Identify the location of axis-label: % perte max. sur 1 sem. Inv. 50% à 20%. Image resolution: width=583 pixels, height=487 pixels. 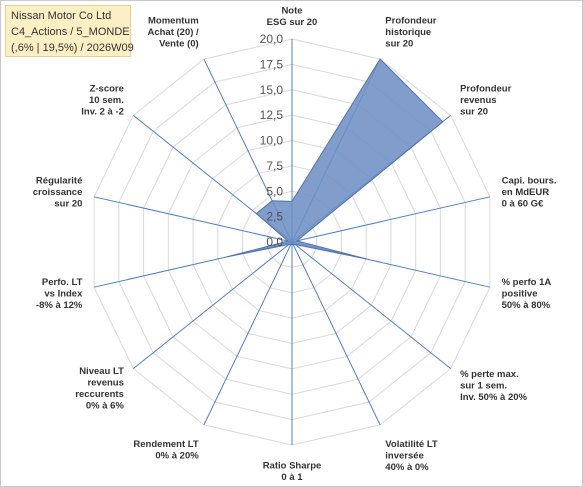
(493, 386).